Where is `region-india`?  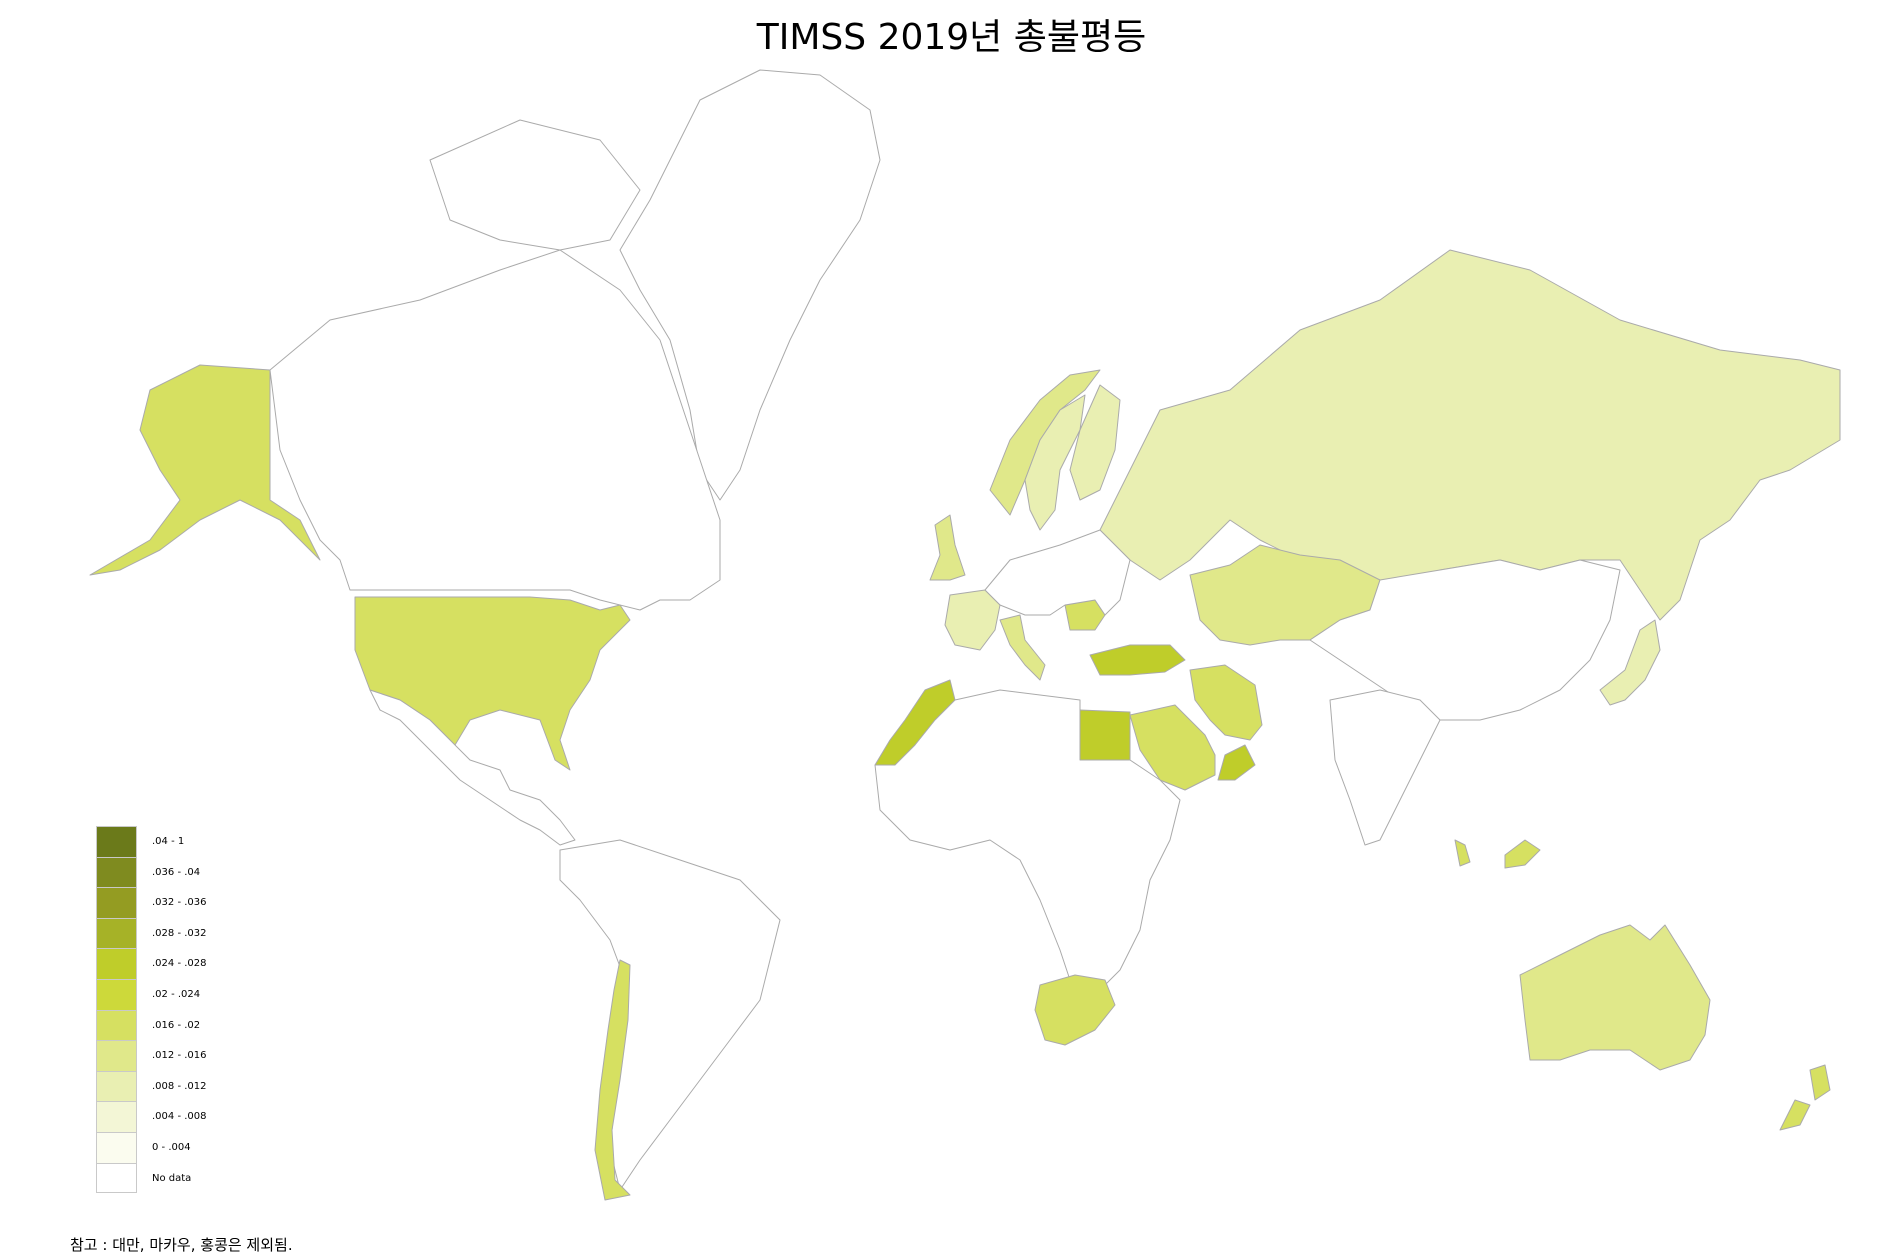 region-india is located at coordinates (1385, 767).